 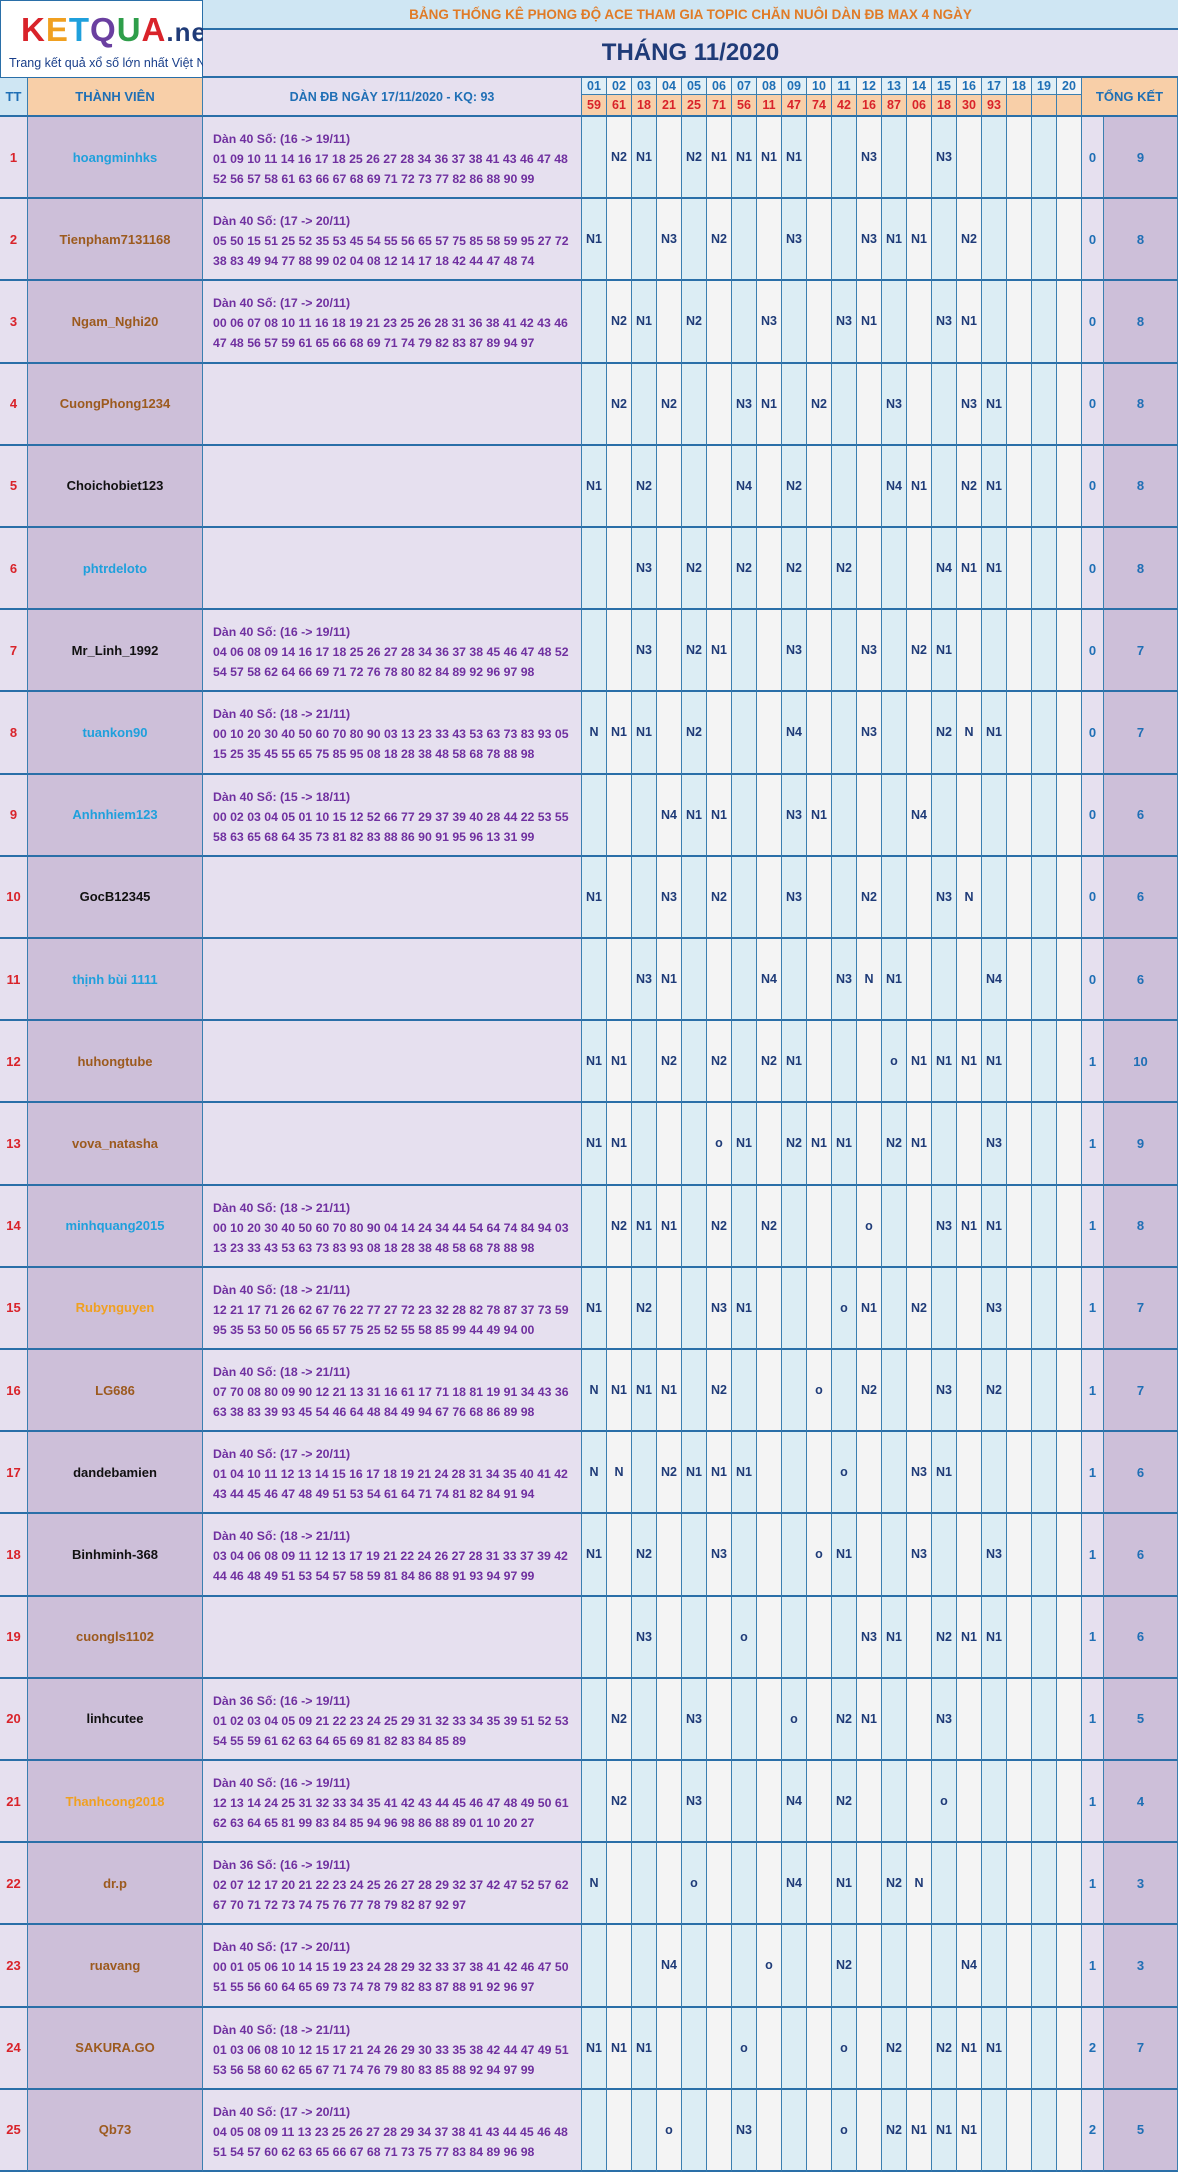 What do you see at coordinates (1093, 1062) in the screenshot?
I see `total-count-a: 1` at bounding box center [1093, 1062].